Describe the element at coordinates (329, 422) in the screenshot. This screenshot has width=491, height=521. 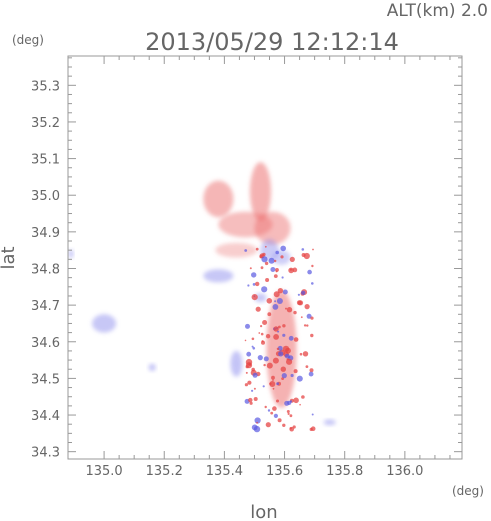
I see `echo-region-southeast-cell` at that location.